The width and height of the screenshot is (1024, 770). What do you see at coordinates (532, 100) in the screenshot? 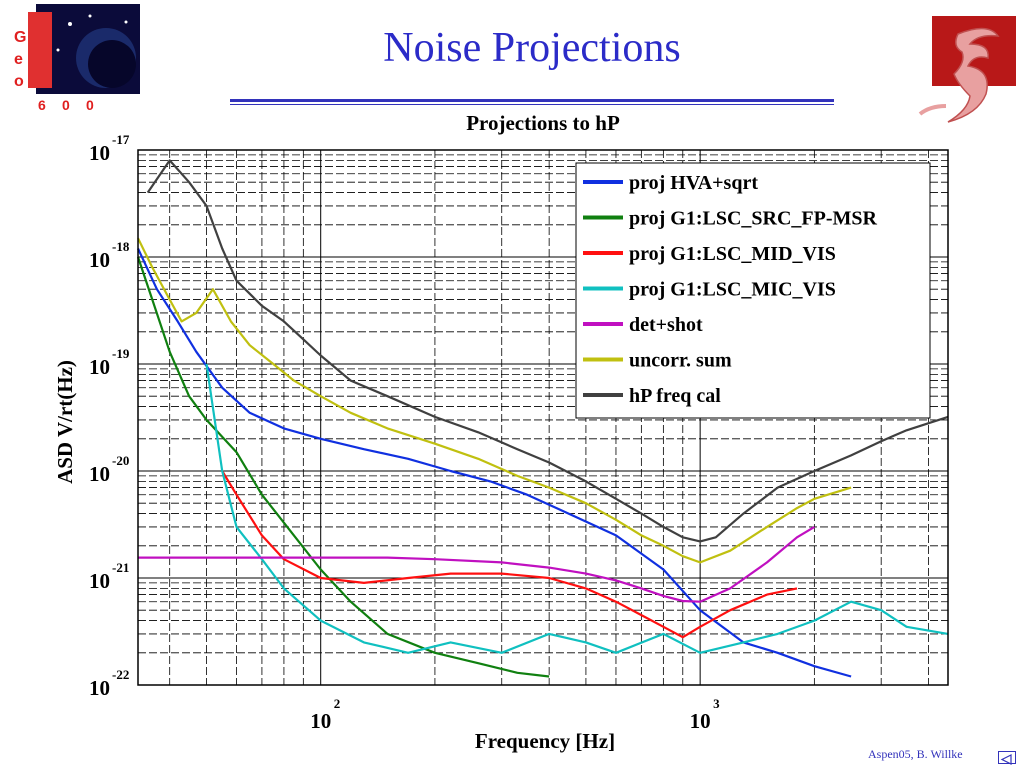
I see `title-divider` at bounding box center [532, 100].